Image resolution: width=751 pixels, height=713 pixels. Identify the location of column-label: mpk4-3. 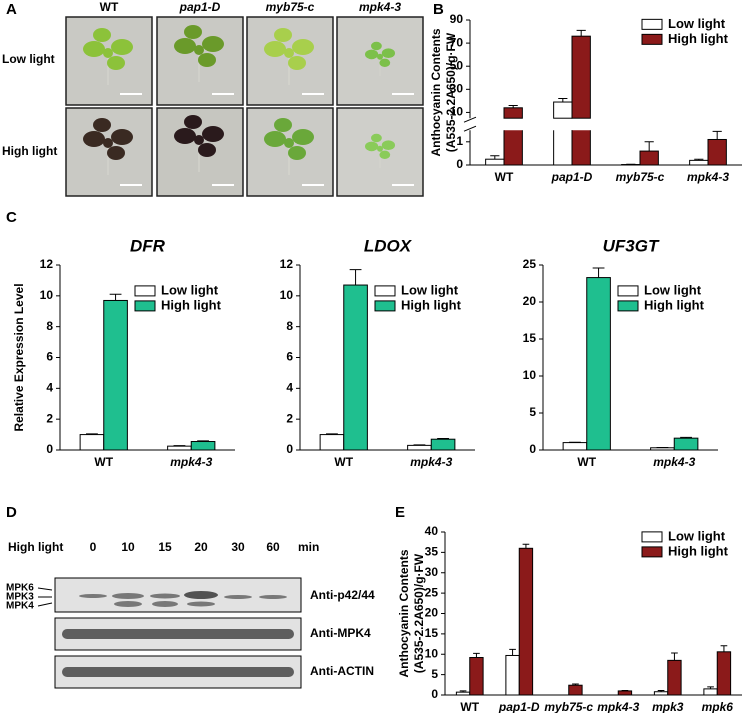
(380, 7).